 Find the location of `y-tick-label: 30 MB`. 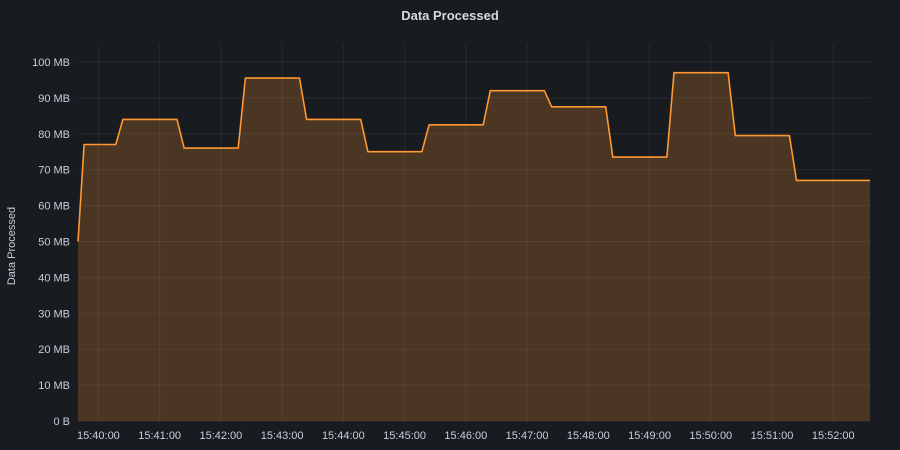

y-tick-label: 30 MB is located at coordinates (54, 314).